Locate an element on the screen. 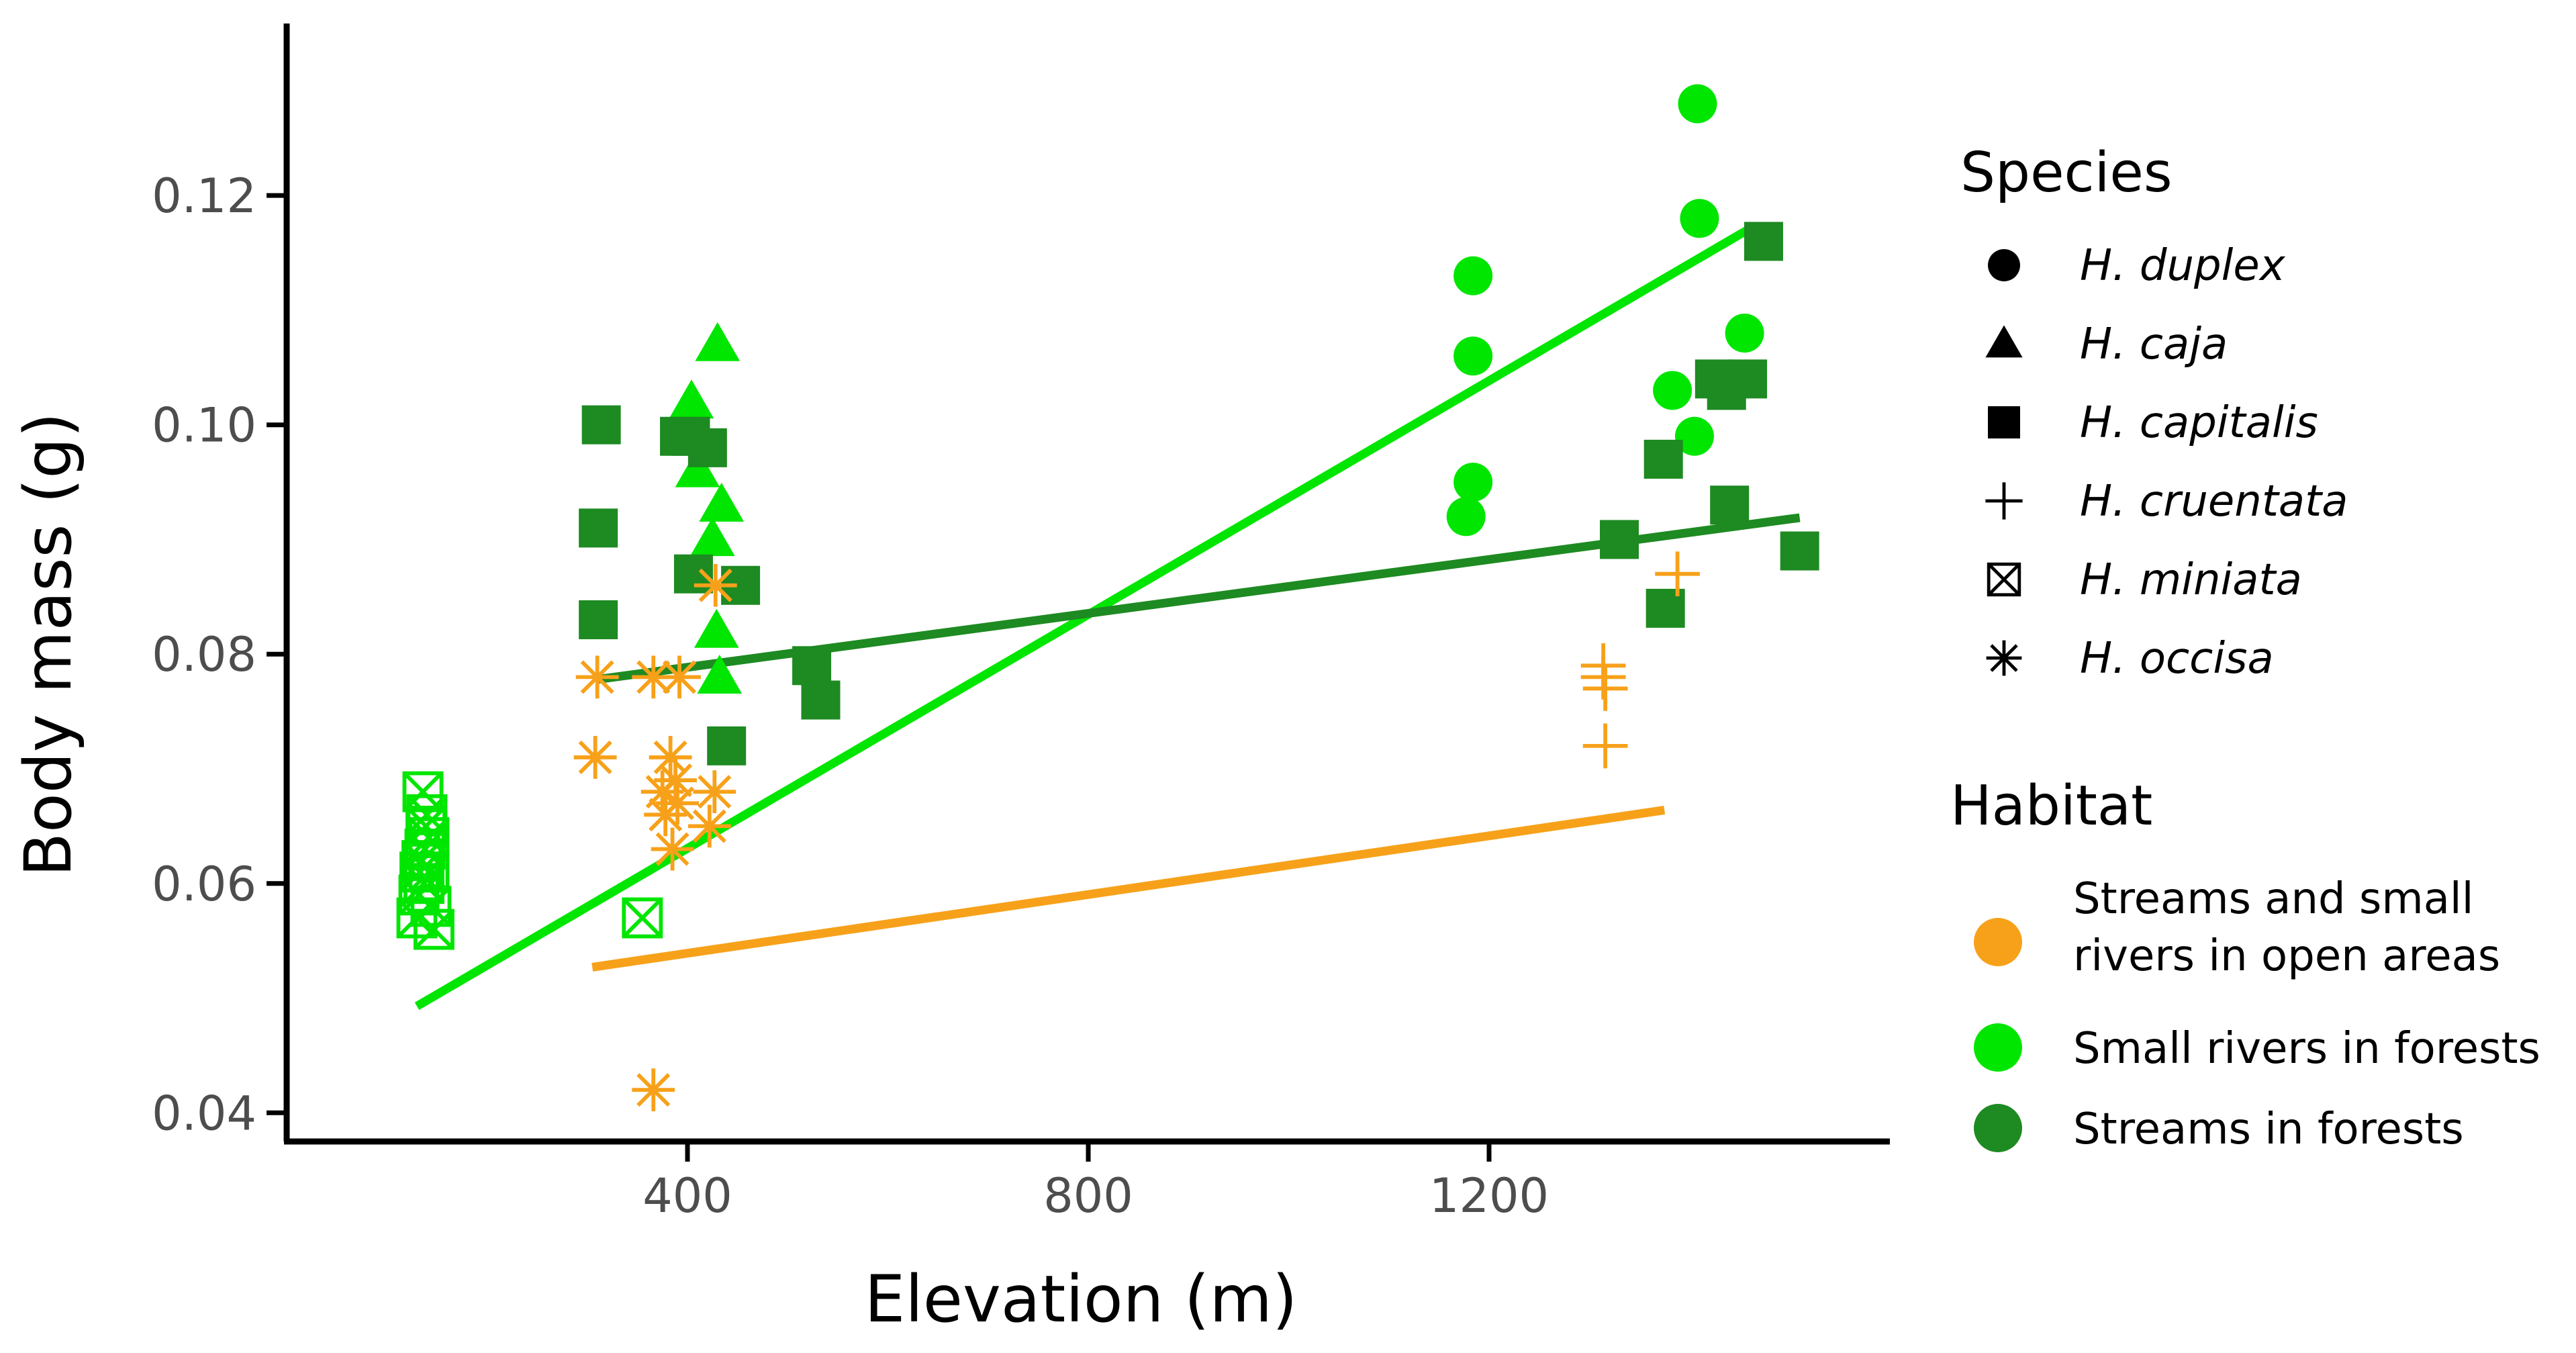 Image resolution: width=2576 pixels, height=1353 pixels. y-tick-label: 0.08 is located at coordinates (204, 654).